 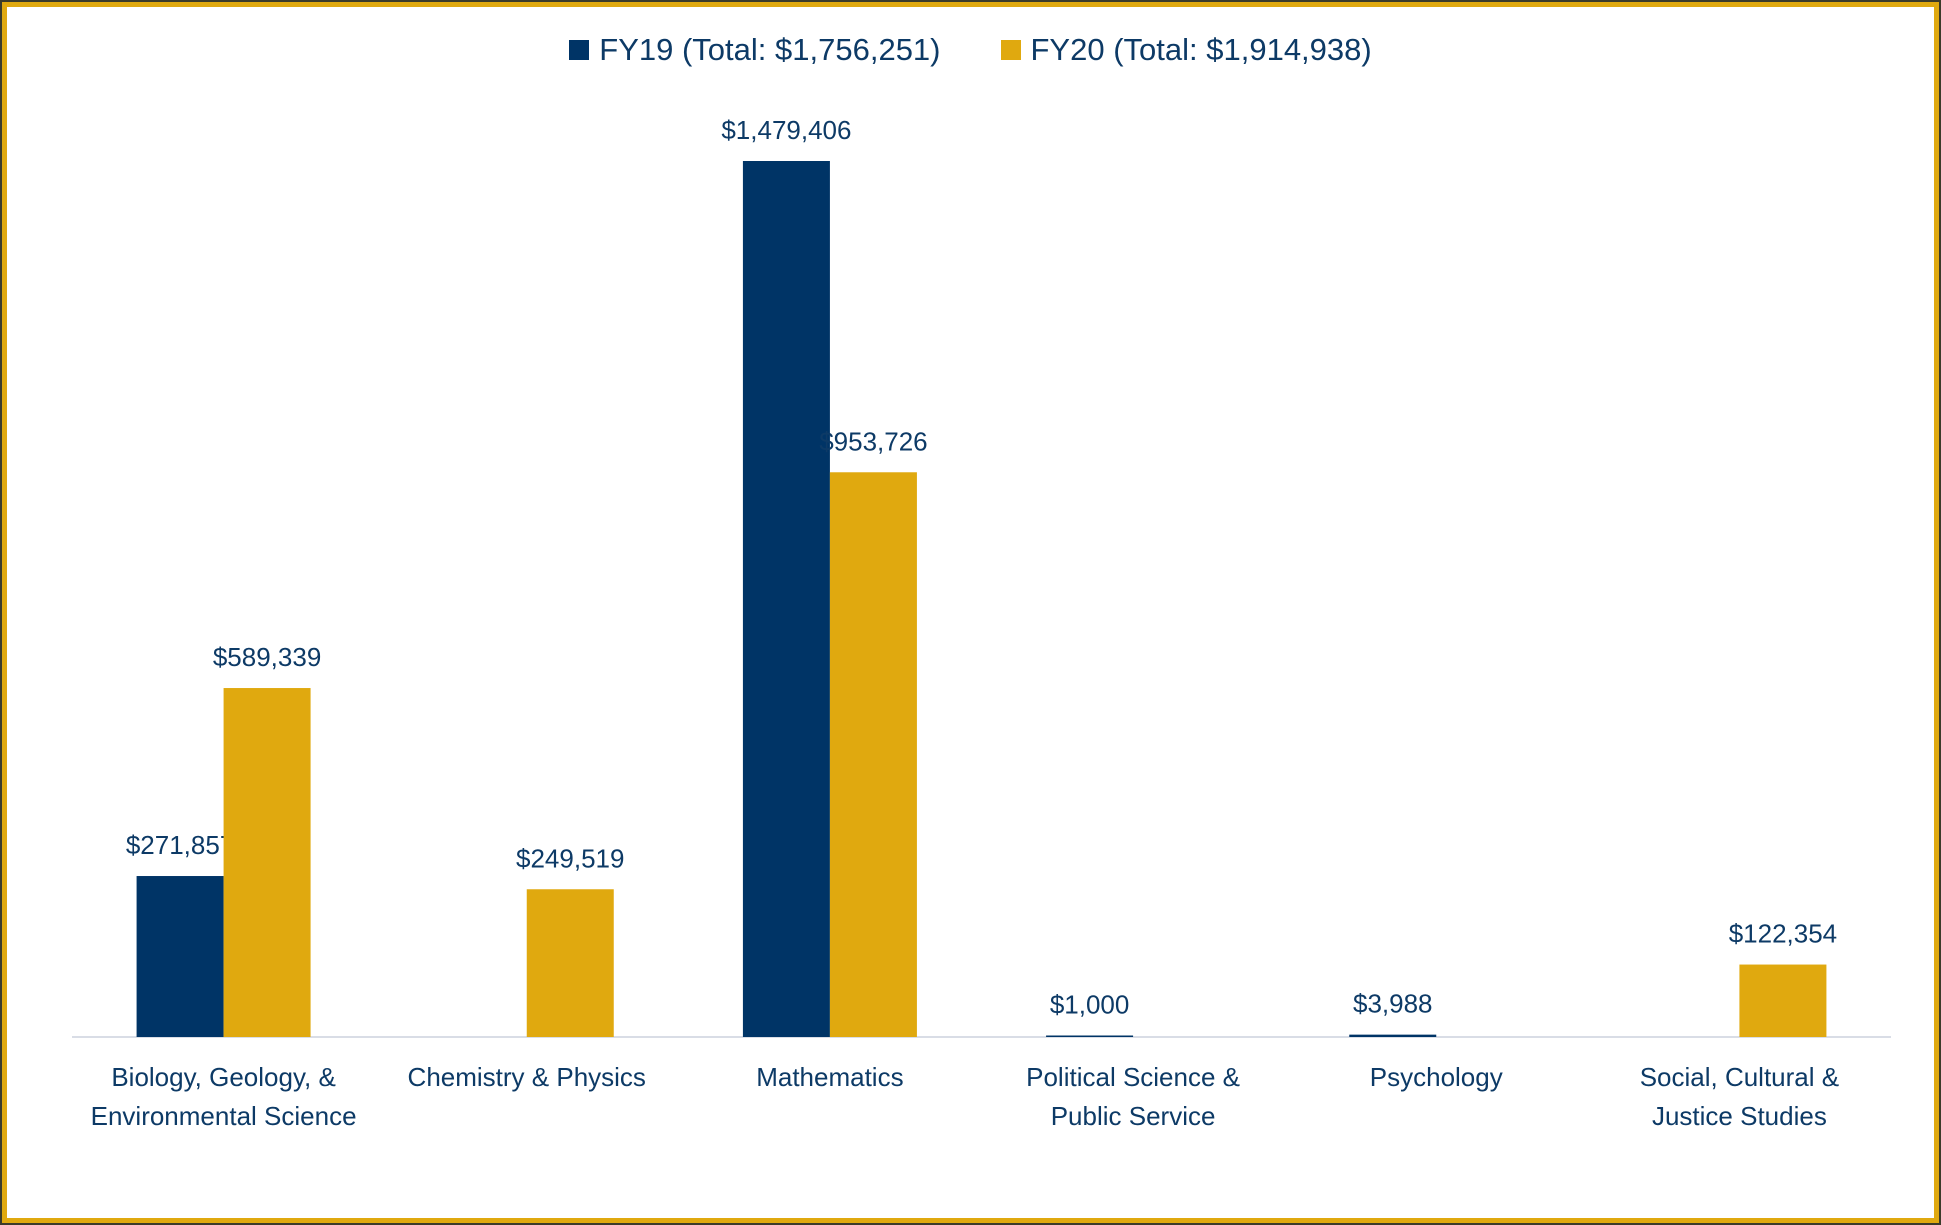 I want to click on legend-item: FY19 (Total: $1,756,251), so click(x=755, y=50).